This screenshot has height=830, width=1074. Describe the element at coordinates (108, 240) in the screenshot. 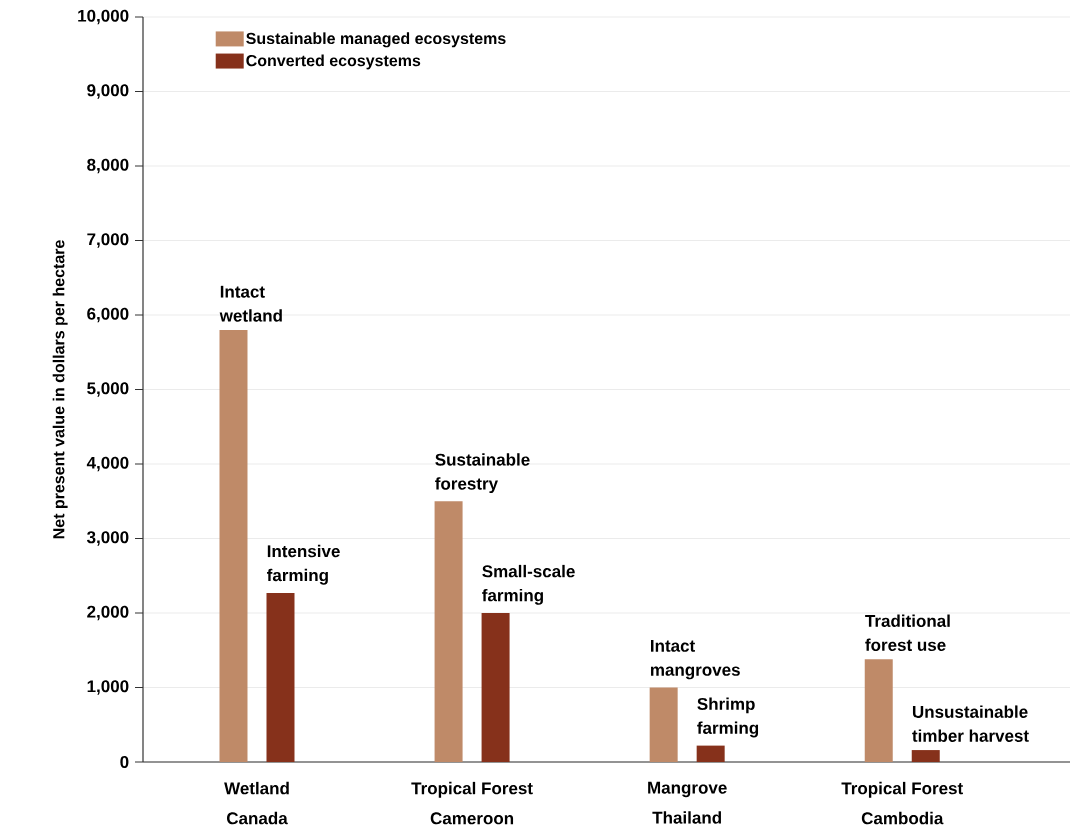

I see `y-tick-label: 7,000` at that location.